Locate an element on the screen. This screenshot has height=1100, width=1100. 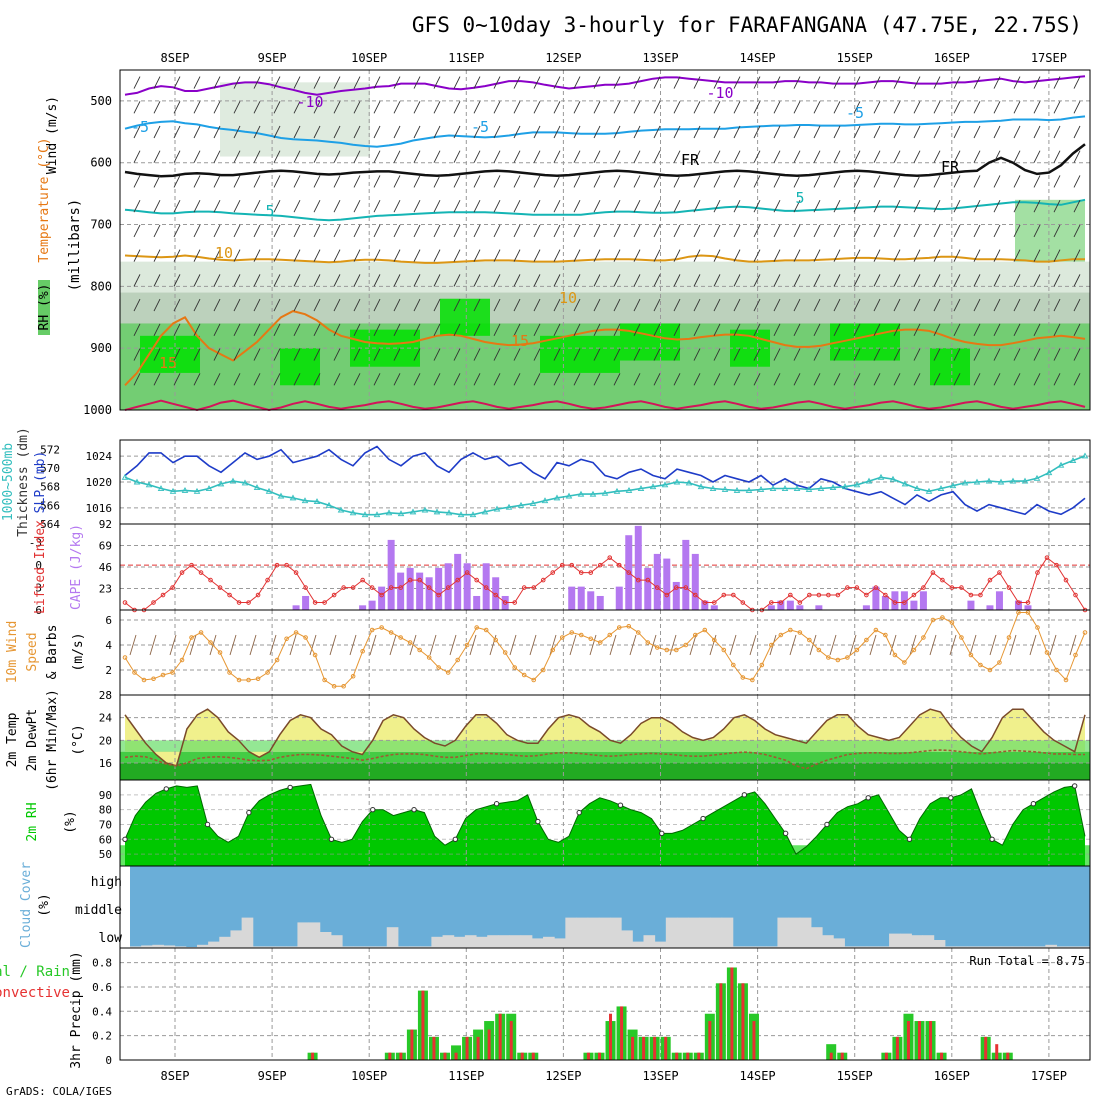
surface-wind-barb is located at coordinates (1073, 645).